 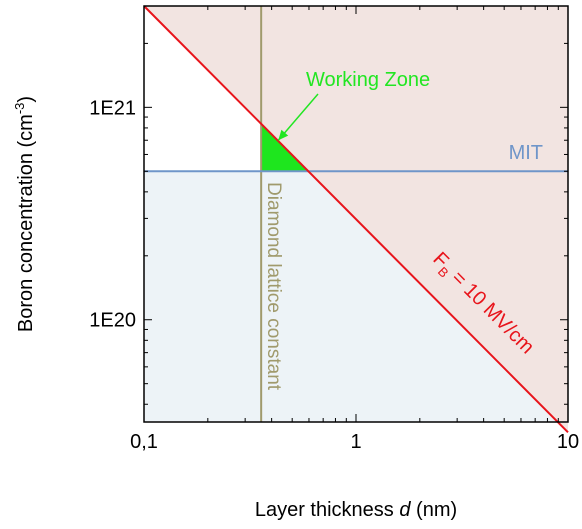 I want to click on working-zone-arrow-head, so click(x=283, y=135).